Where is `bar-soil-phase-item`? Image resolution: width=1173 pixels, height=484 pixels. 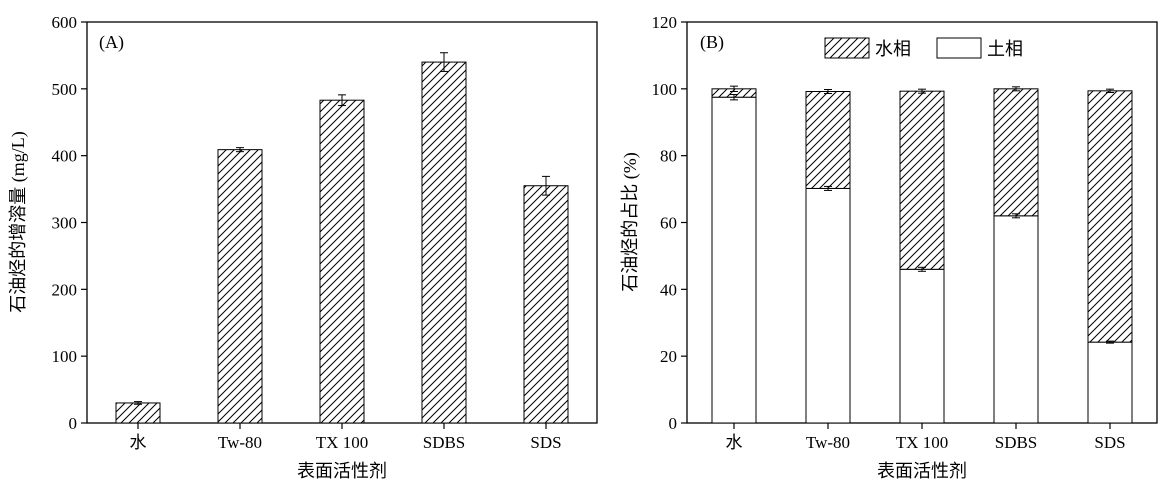 bar-soil-phase-item is located at coordinates (734, 260).